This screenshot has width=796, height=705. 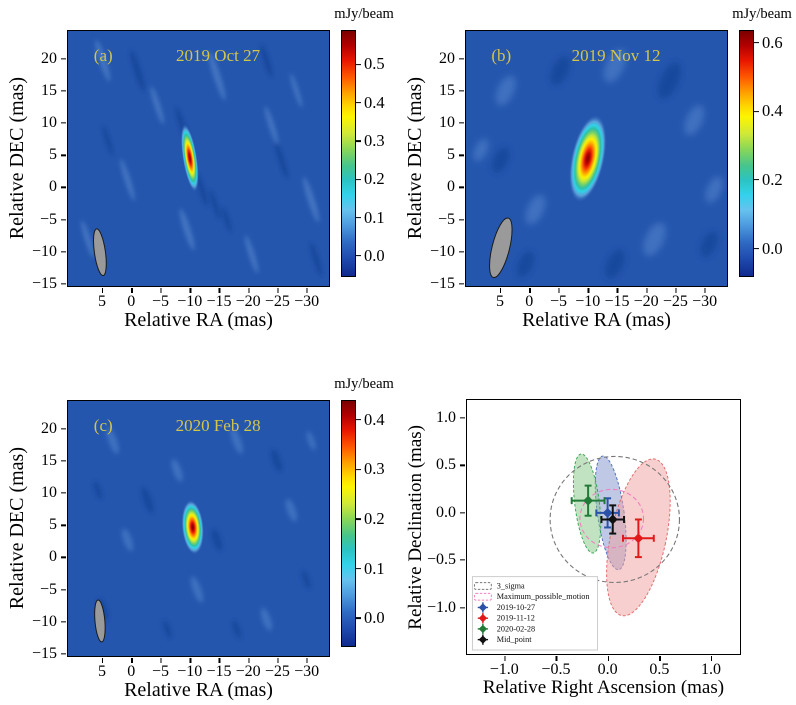 I want to click on legend-box, so click(x=535, y=613).